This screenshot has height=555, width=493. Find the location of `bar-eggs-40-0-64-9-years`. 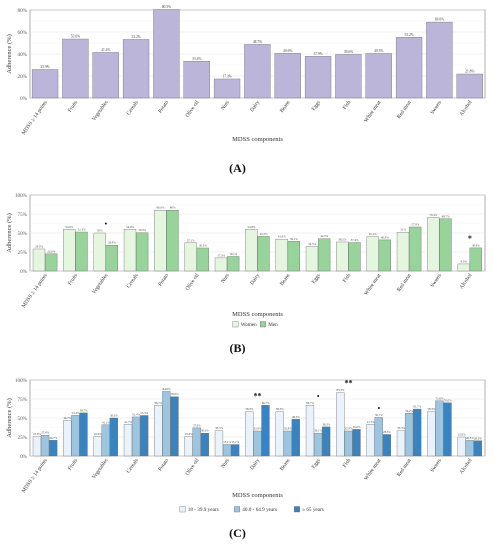

bar-eggs-40-0-64-9-years is located at coordinates (318, 444).